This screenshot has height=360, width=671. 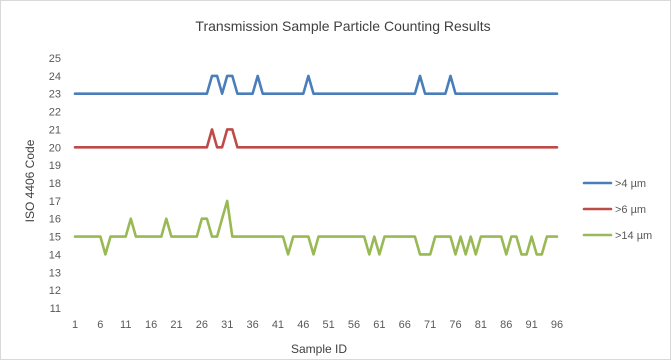 I want to click on x-tick-label: 11, so click(x=125, y=325).